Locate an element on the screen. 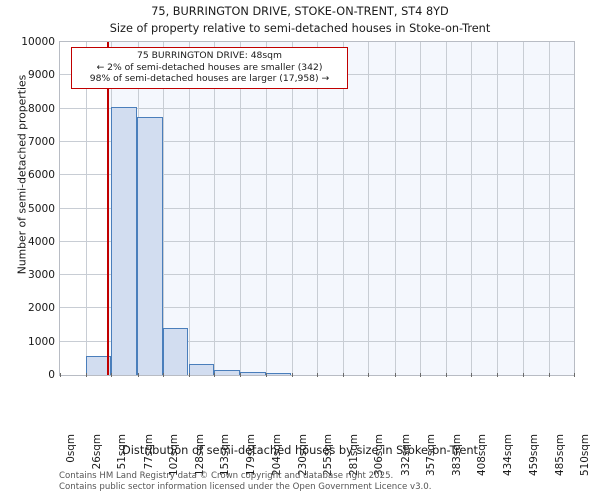 Image resolution: width=600 pixels, height=500 pixels. y-axis-tick-label: 10000 is located at coordinates (38, 42).